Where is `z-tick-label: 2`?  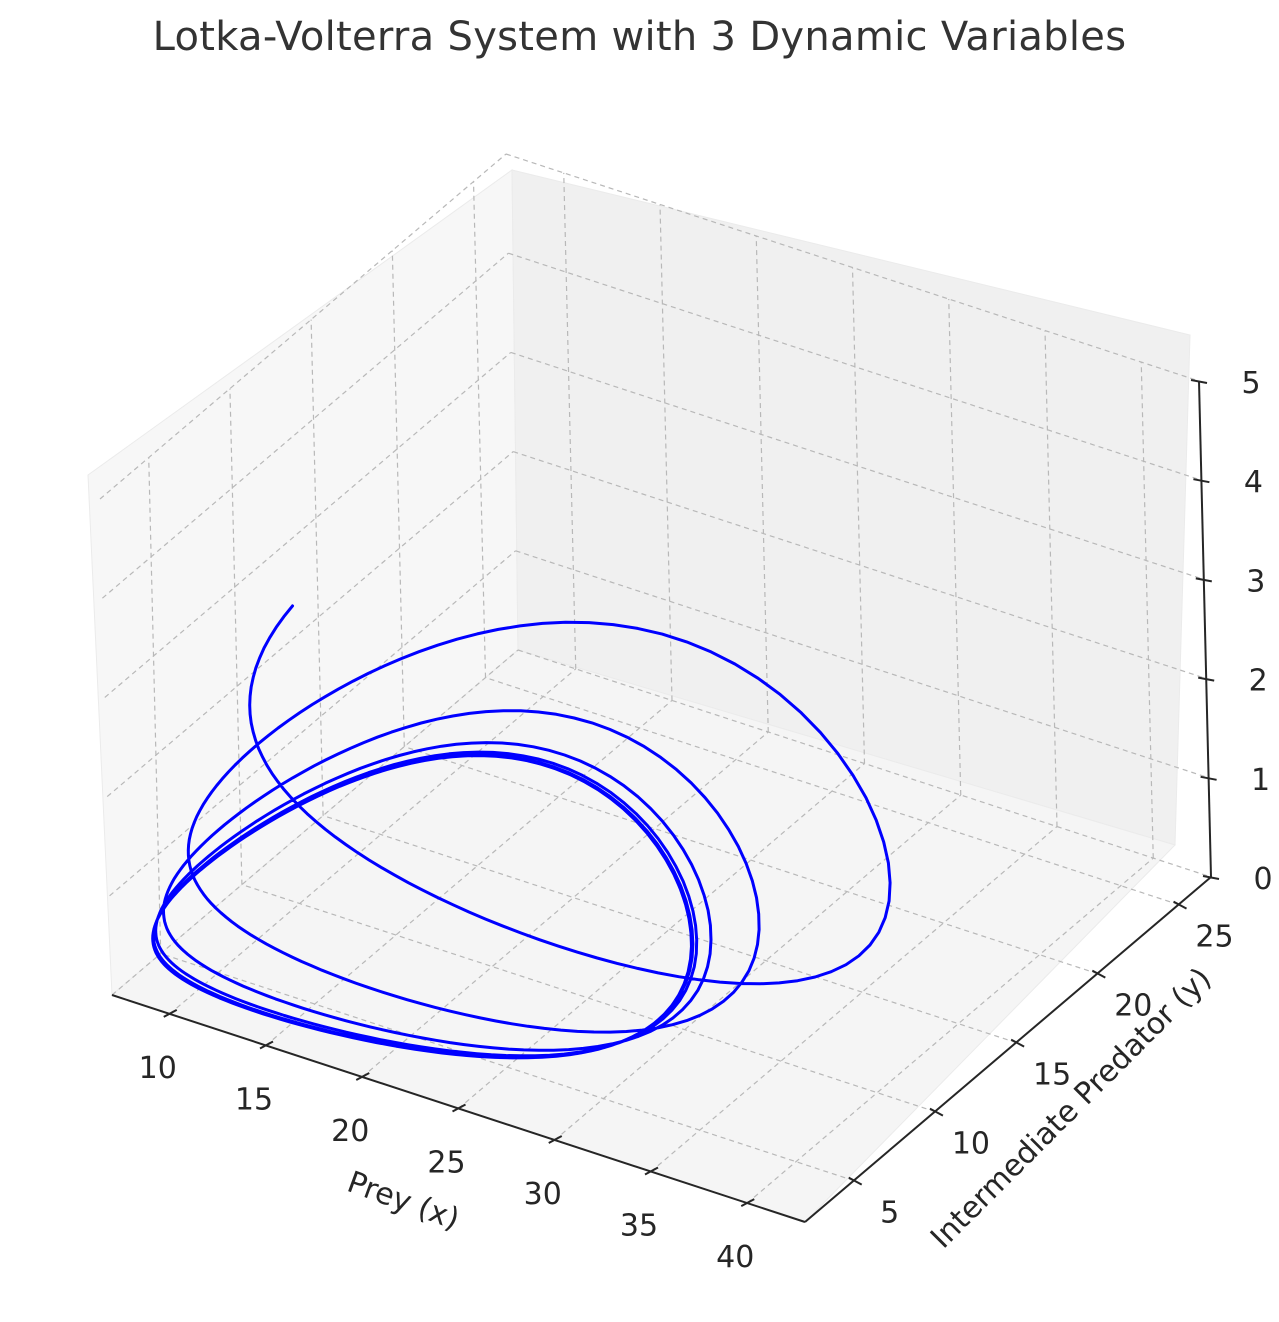 z-tick-label: 2 is located at coordinates (1258, 681).